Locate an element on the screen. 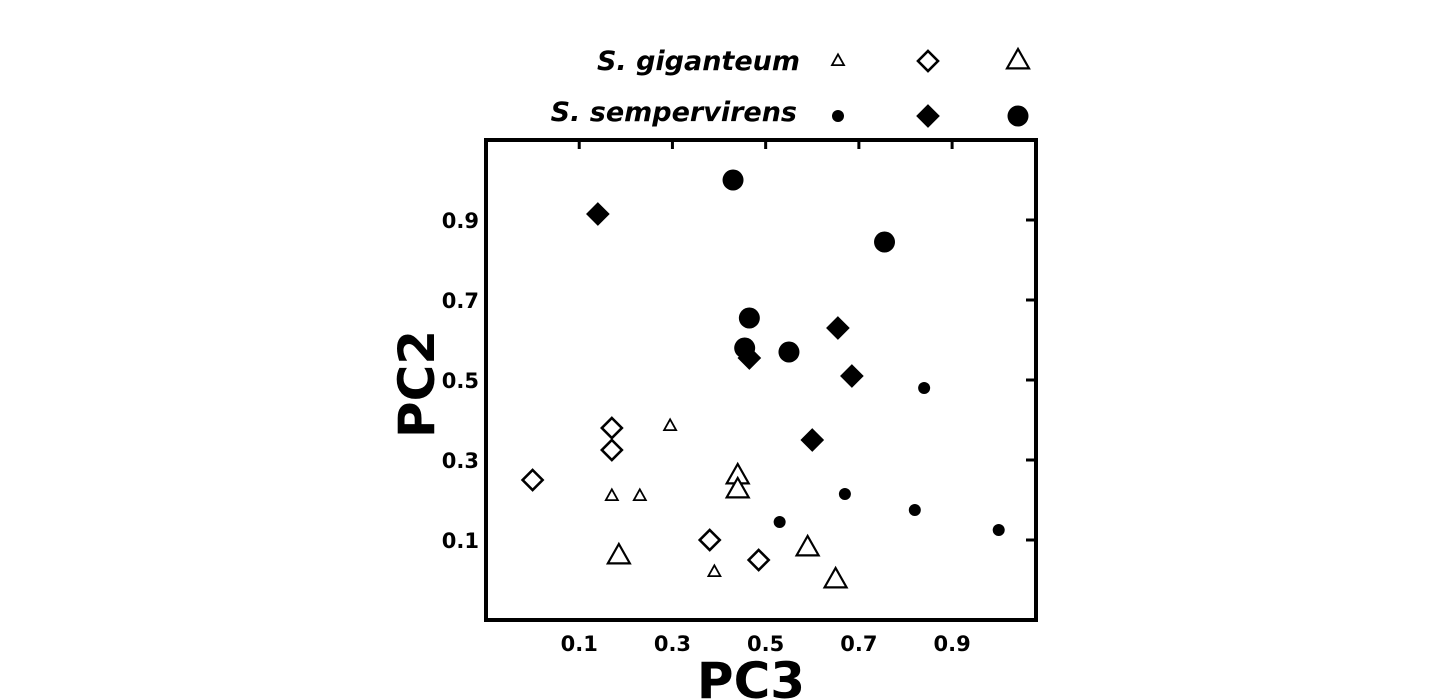 This screenshot has width=1444, height=699. x-tick-label: 0.1 is located at coordinates (579, 644).